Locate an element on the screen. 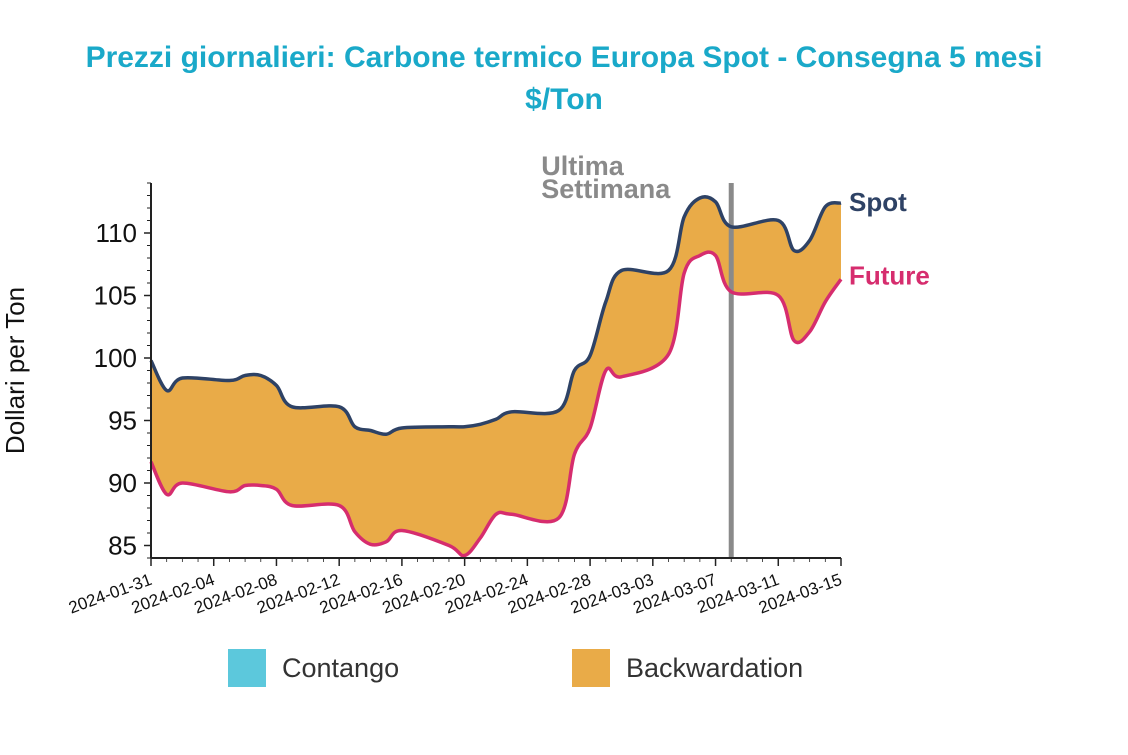  last-week-marker-label: Settimana is located at coordinates (606, 189).